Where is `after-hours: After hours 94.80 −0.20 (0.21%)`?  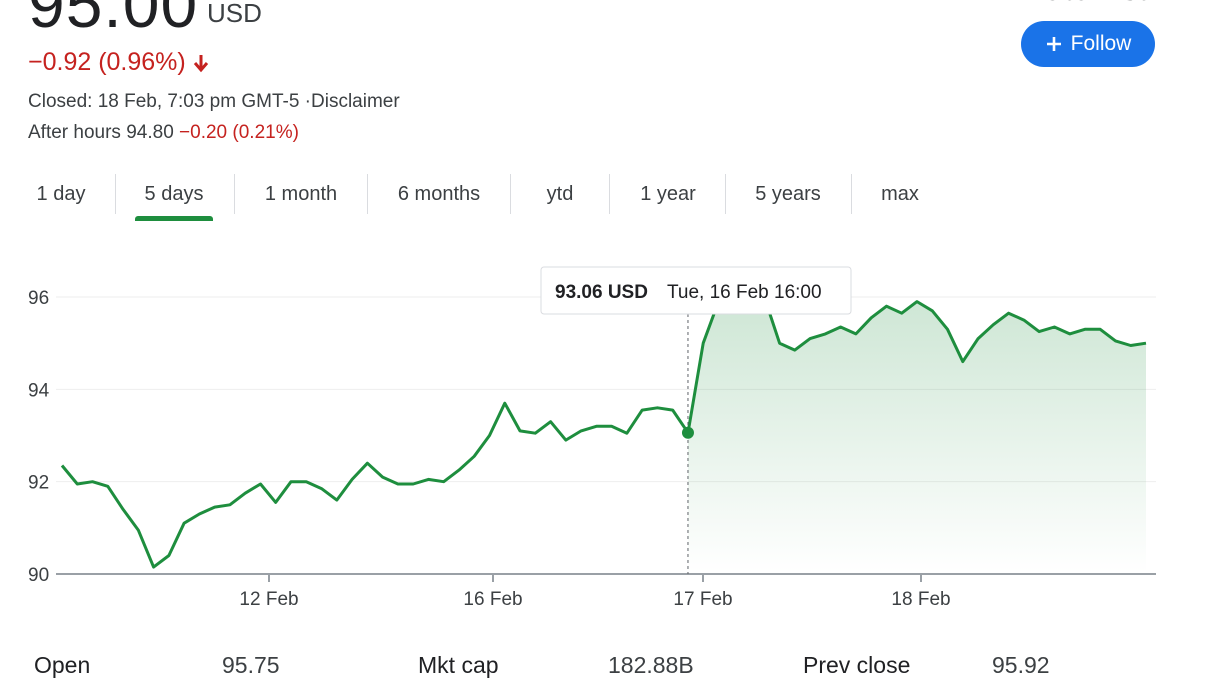 after-hours: After hours 94.80 −0.20 (0.21%) is located at coordinates (163, 133).